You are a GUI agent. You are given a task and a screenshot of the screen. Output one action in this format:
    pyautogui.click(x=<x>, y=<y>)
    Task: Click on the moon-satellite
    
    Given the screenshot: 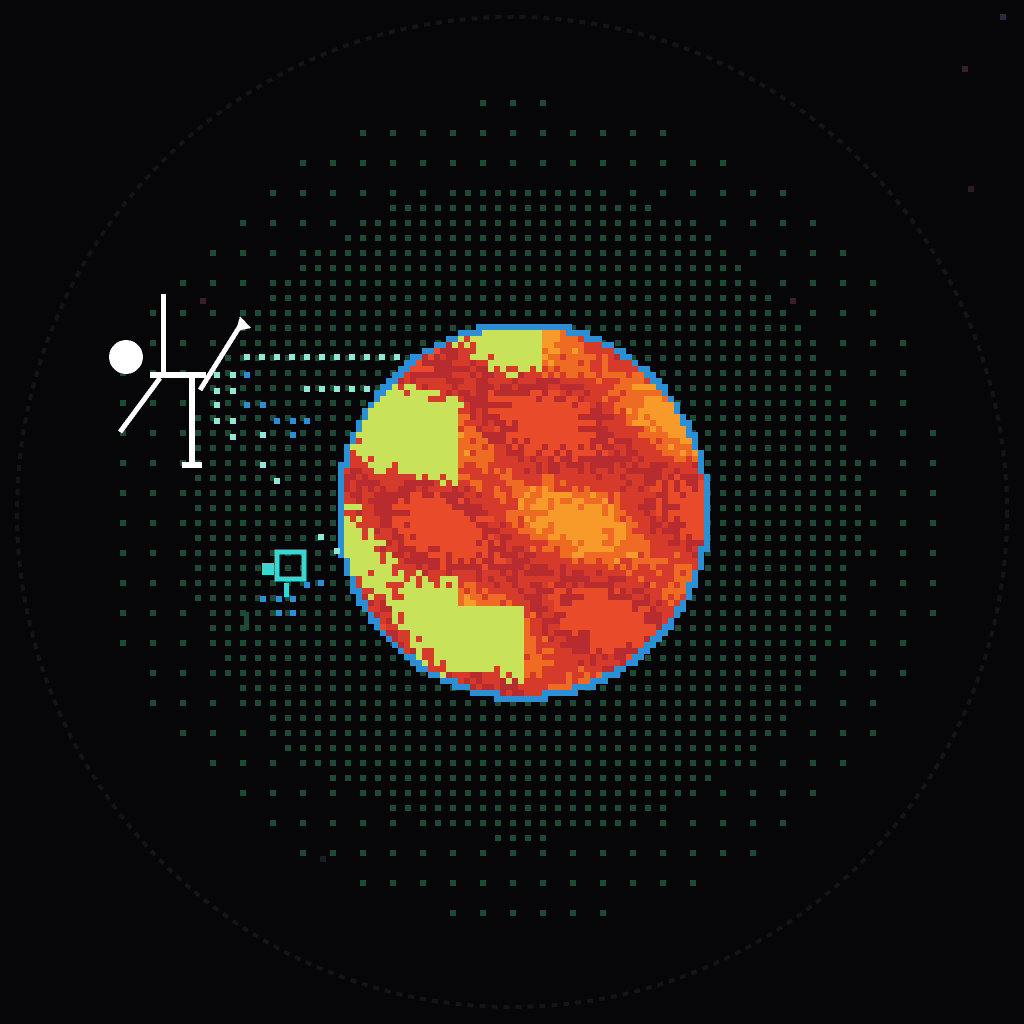 What is the action you would take?
    pyautogui.click(x=284, y=573)
    